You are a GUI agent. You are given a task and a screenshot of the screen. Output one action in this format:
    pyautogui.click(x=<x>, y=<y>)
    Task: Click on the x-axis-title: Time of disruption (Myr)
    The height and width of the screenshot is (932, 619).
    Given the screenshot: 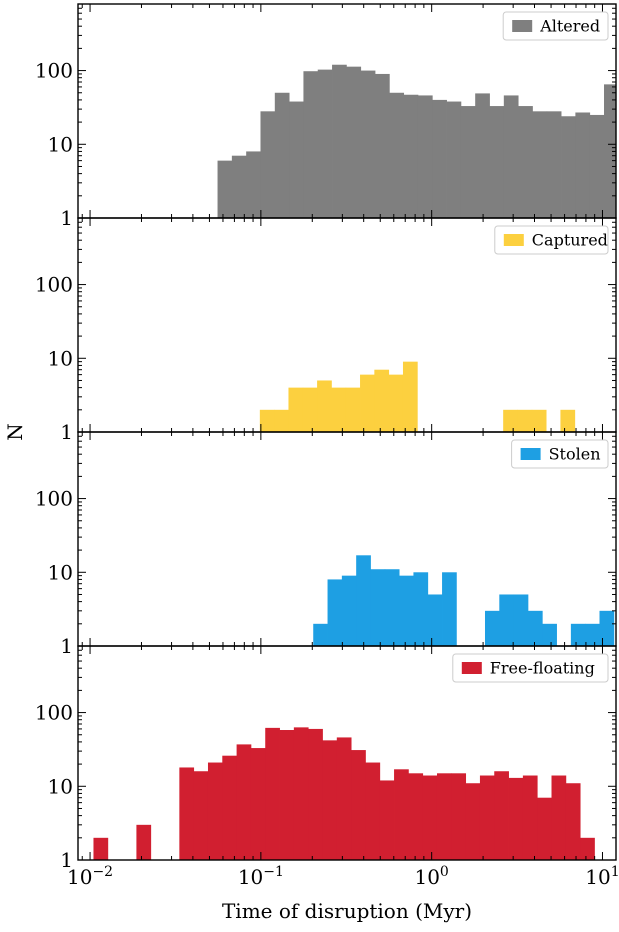 What is the action you would take?
    pyautogui.click(x=347, y=911)
    